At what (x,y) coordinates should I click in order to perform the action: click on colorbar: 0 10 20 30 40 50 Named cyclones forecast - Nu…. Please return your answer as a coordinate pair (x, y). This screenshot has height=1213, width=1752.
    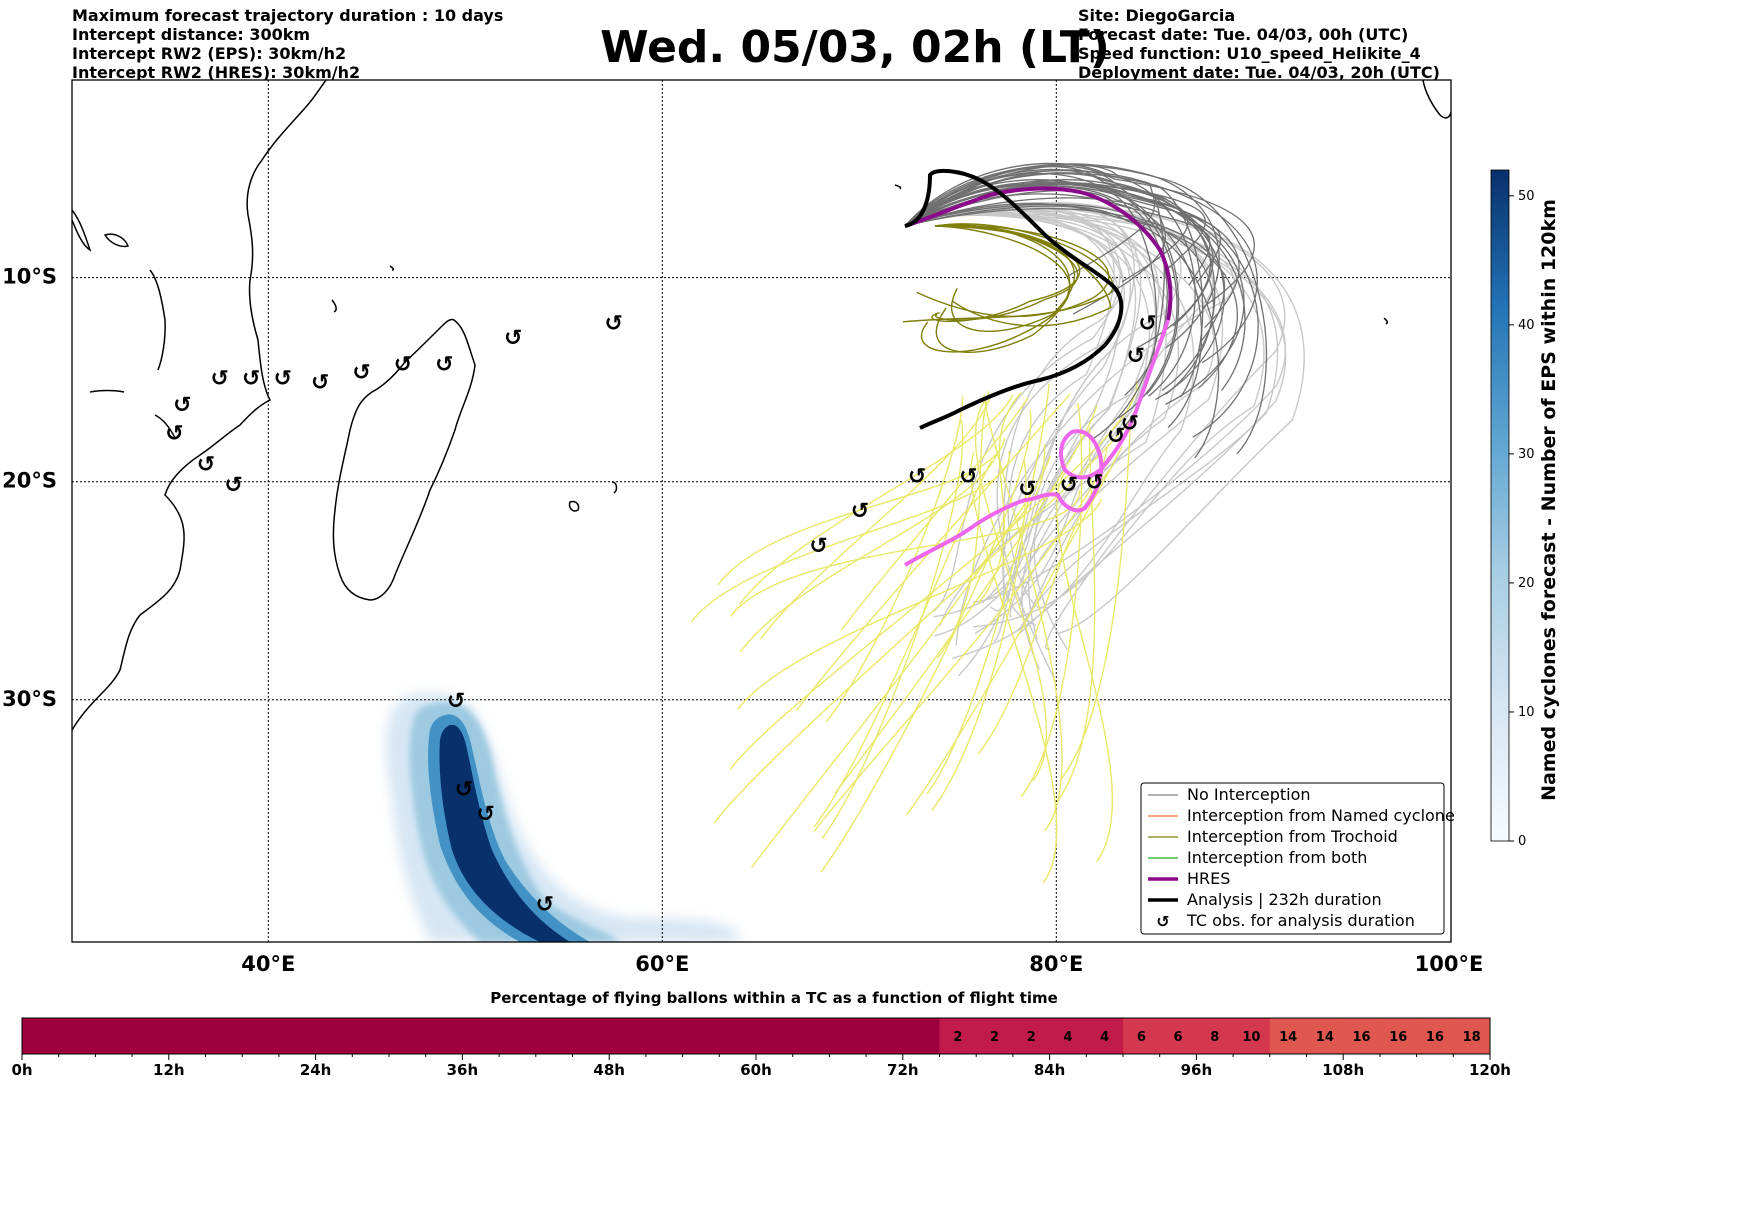
    Looking at the image, I should click on (1525, 509).